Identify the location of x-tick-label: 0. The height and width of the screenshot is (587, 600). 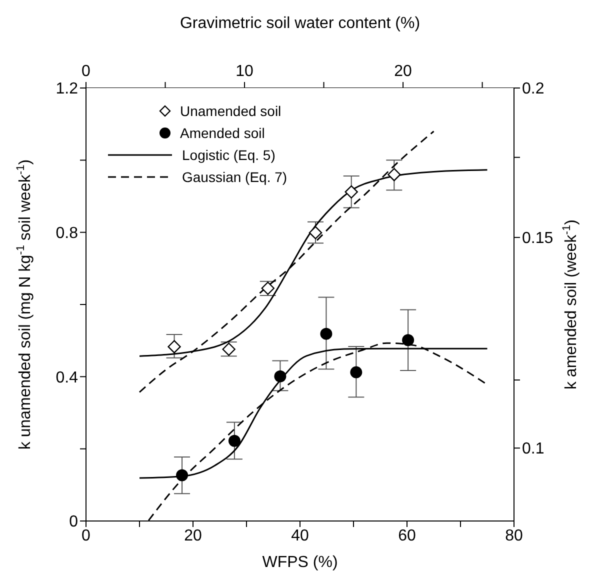
(86, 535).